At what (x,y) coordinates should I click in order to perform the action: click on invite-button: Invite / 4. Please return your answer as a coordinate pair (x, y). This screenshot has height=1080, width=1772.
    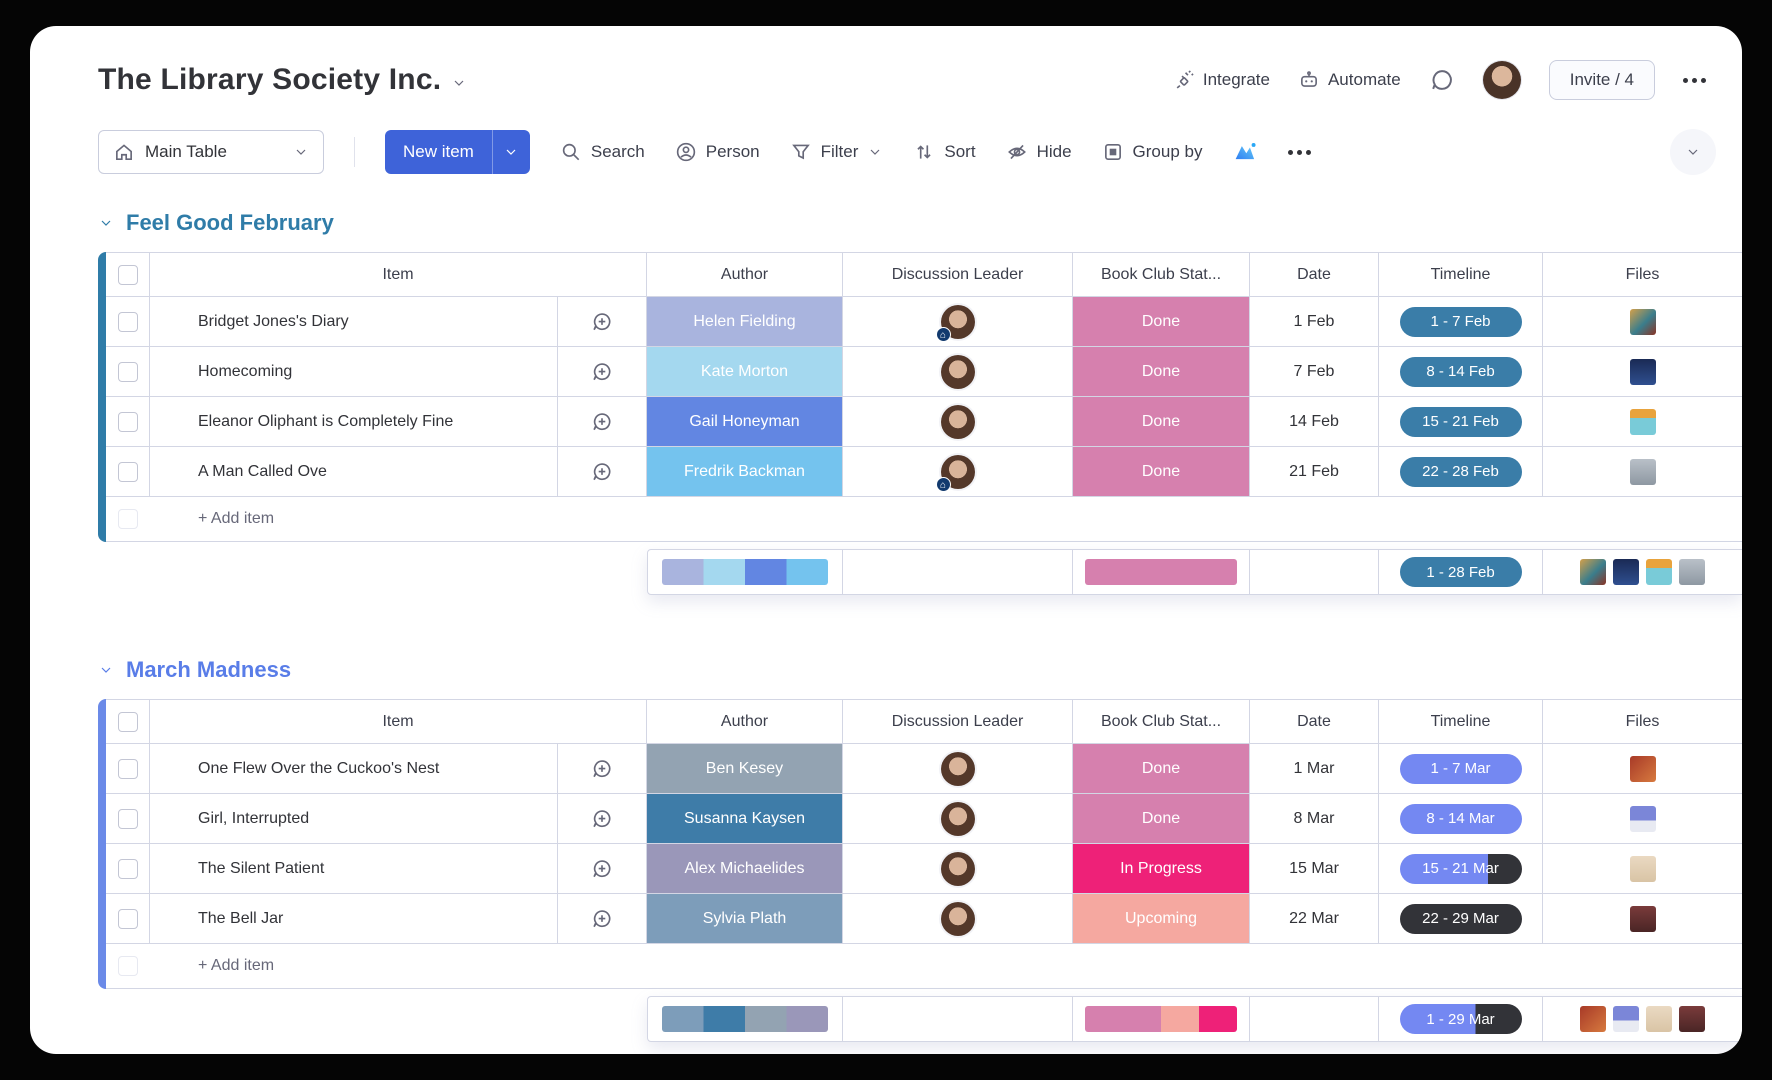
    Looking at the image, I should click on (1601, 80).